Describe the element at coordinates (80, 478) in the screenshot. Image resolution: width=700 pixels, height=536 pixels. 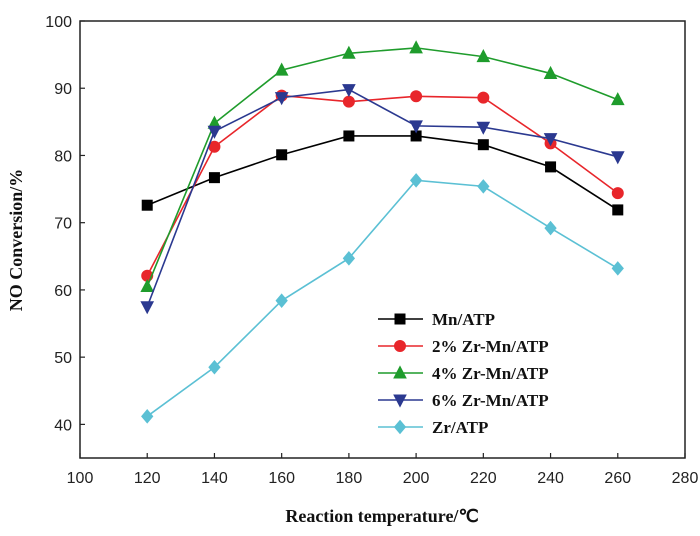
I see `x-tick-label: 100` at that location.